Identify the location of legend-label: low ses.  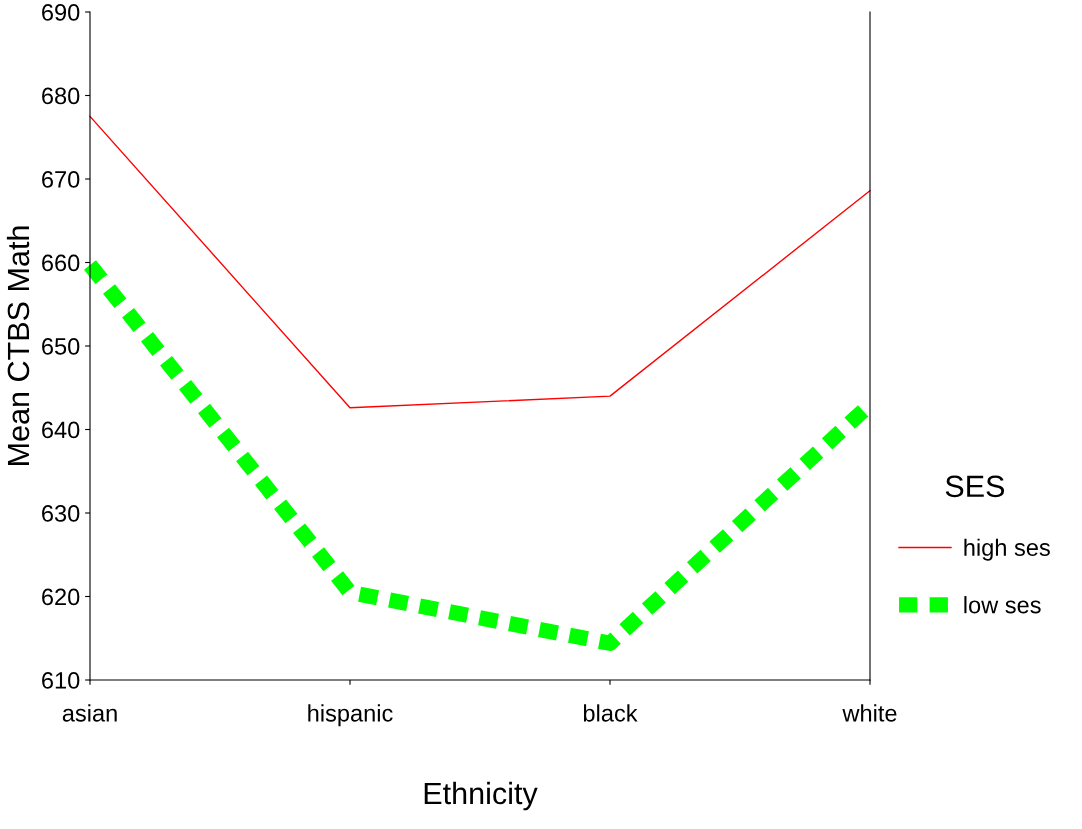
(1002, 605).